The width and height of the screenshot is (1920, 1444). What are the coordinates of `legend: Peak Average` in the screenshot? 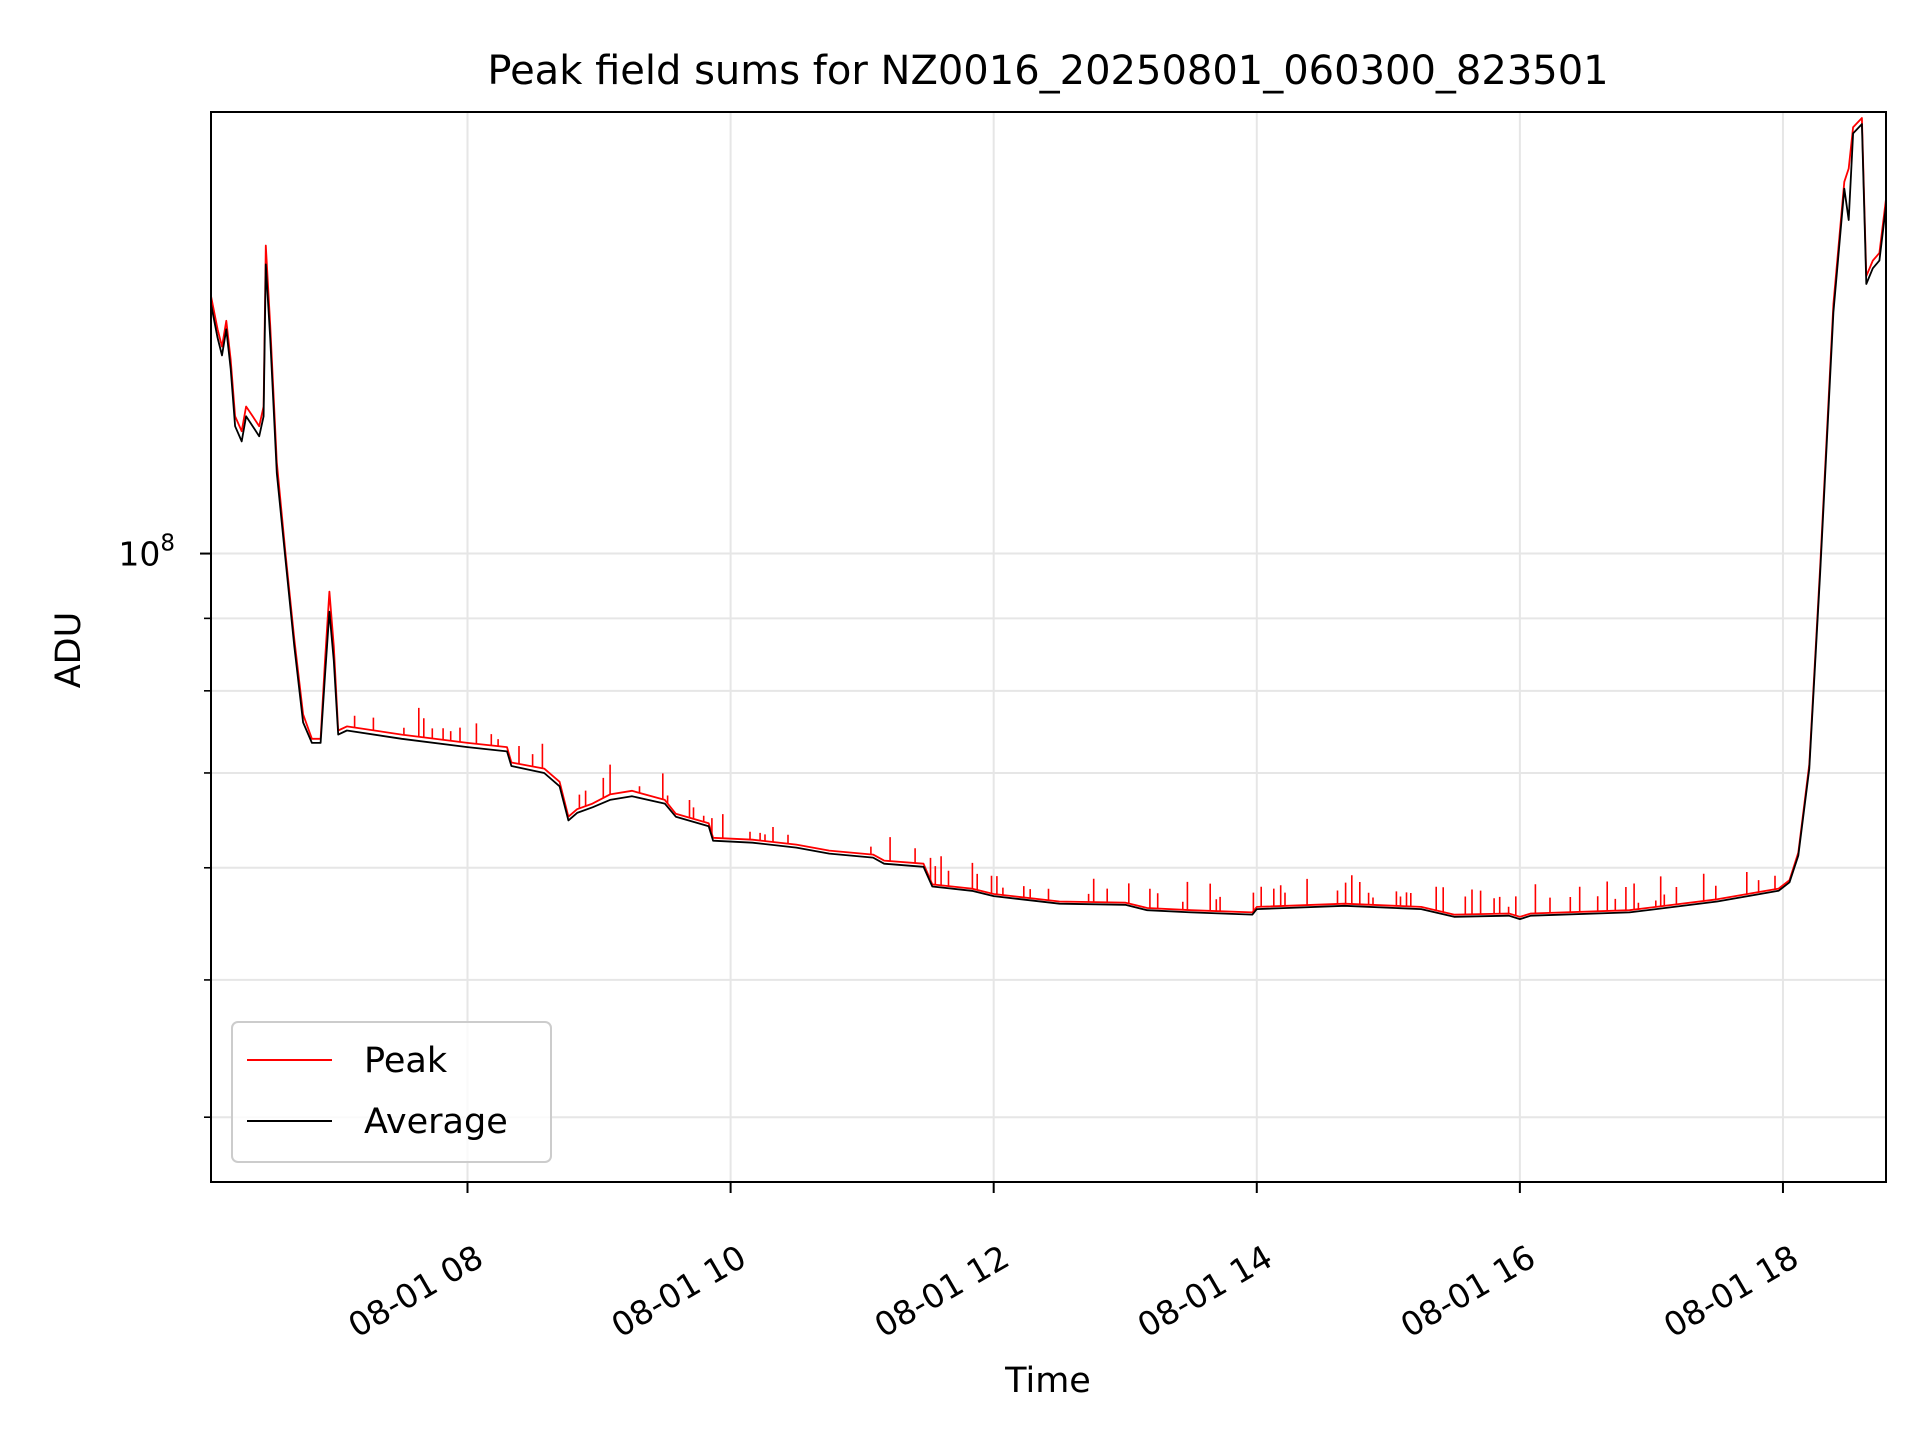 It's located at (391, 1092).